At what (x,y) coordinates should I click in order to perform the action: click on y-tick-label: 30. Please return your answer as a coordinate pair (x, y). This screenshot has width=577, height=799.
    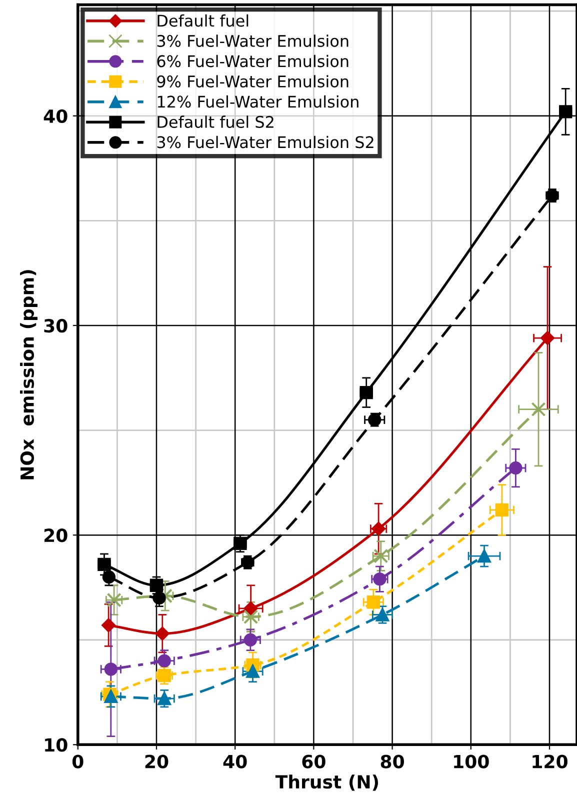
    Looking at the image, I should click on (56, 325).